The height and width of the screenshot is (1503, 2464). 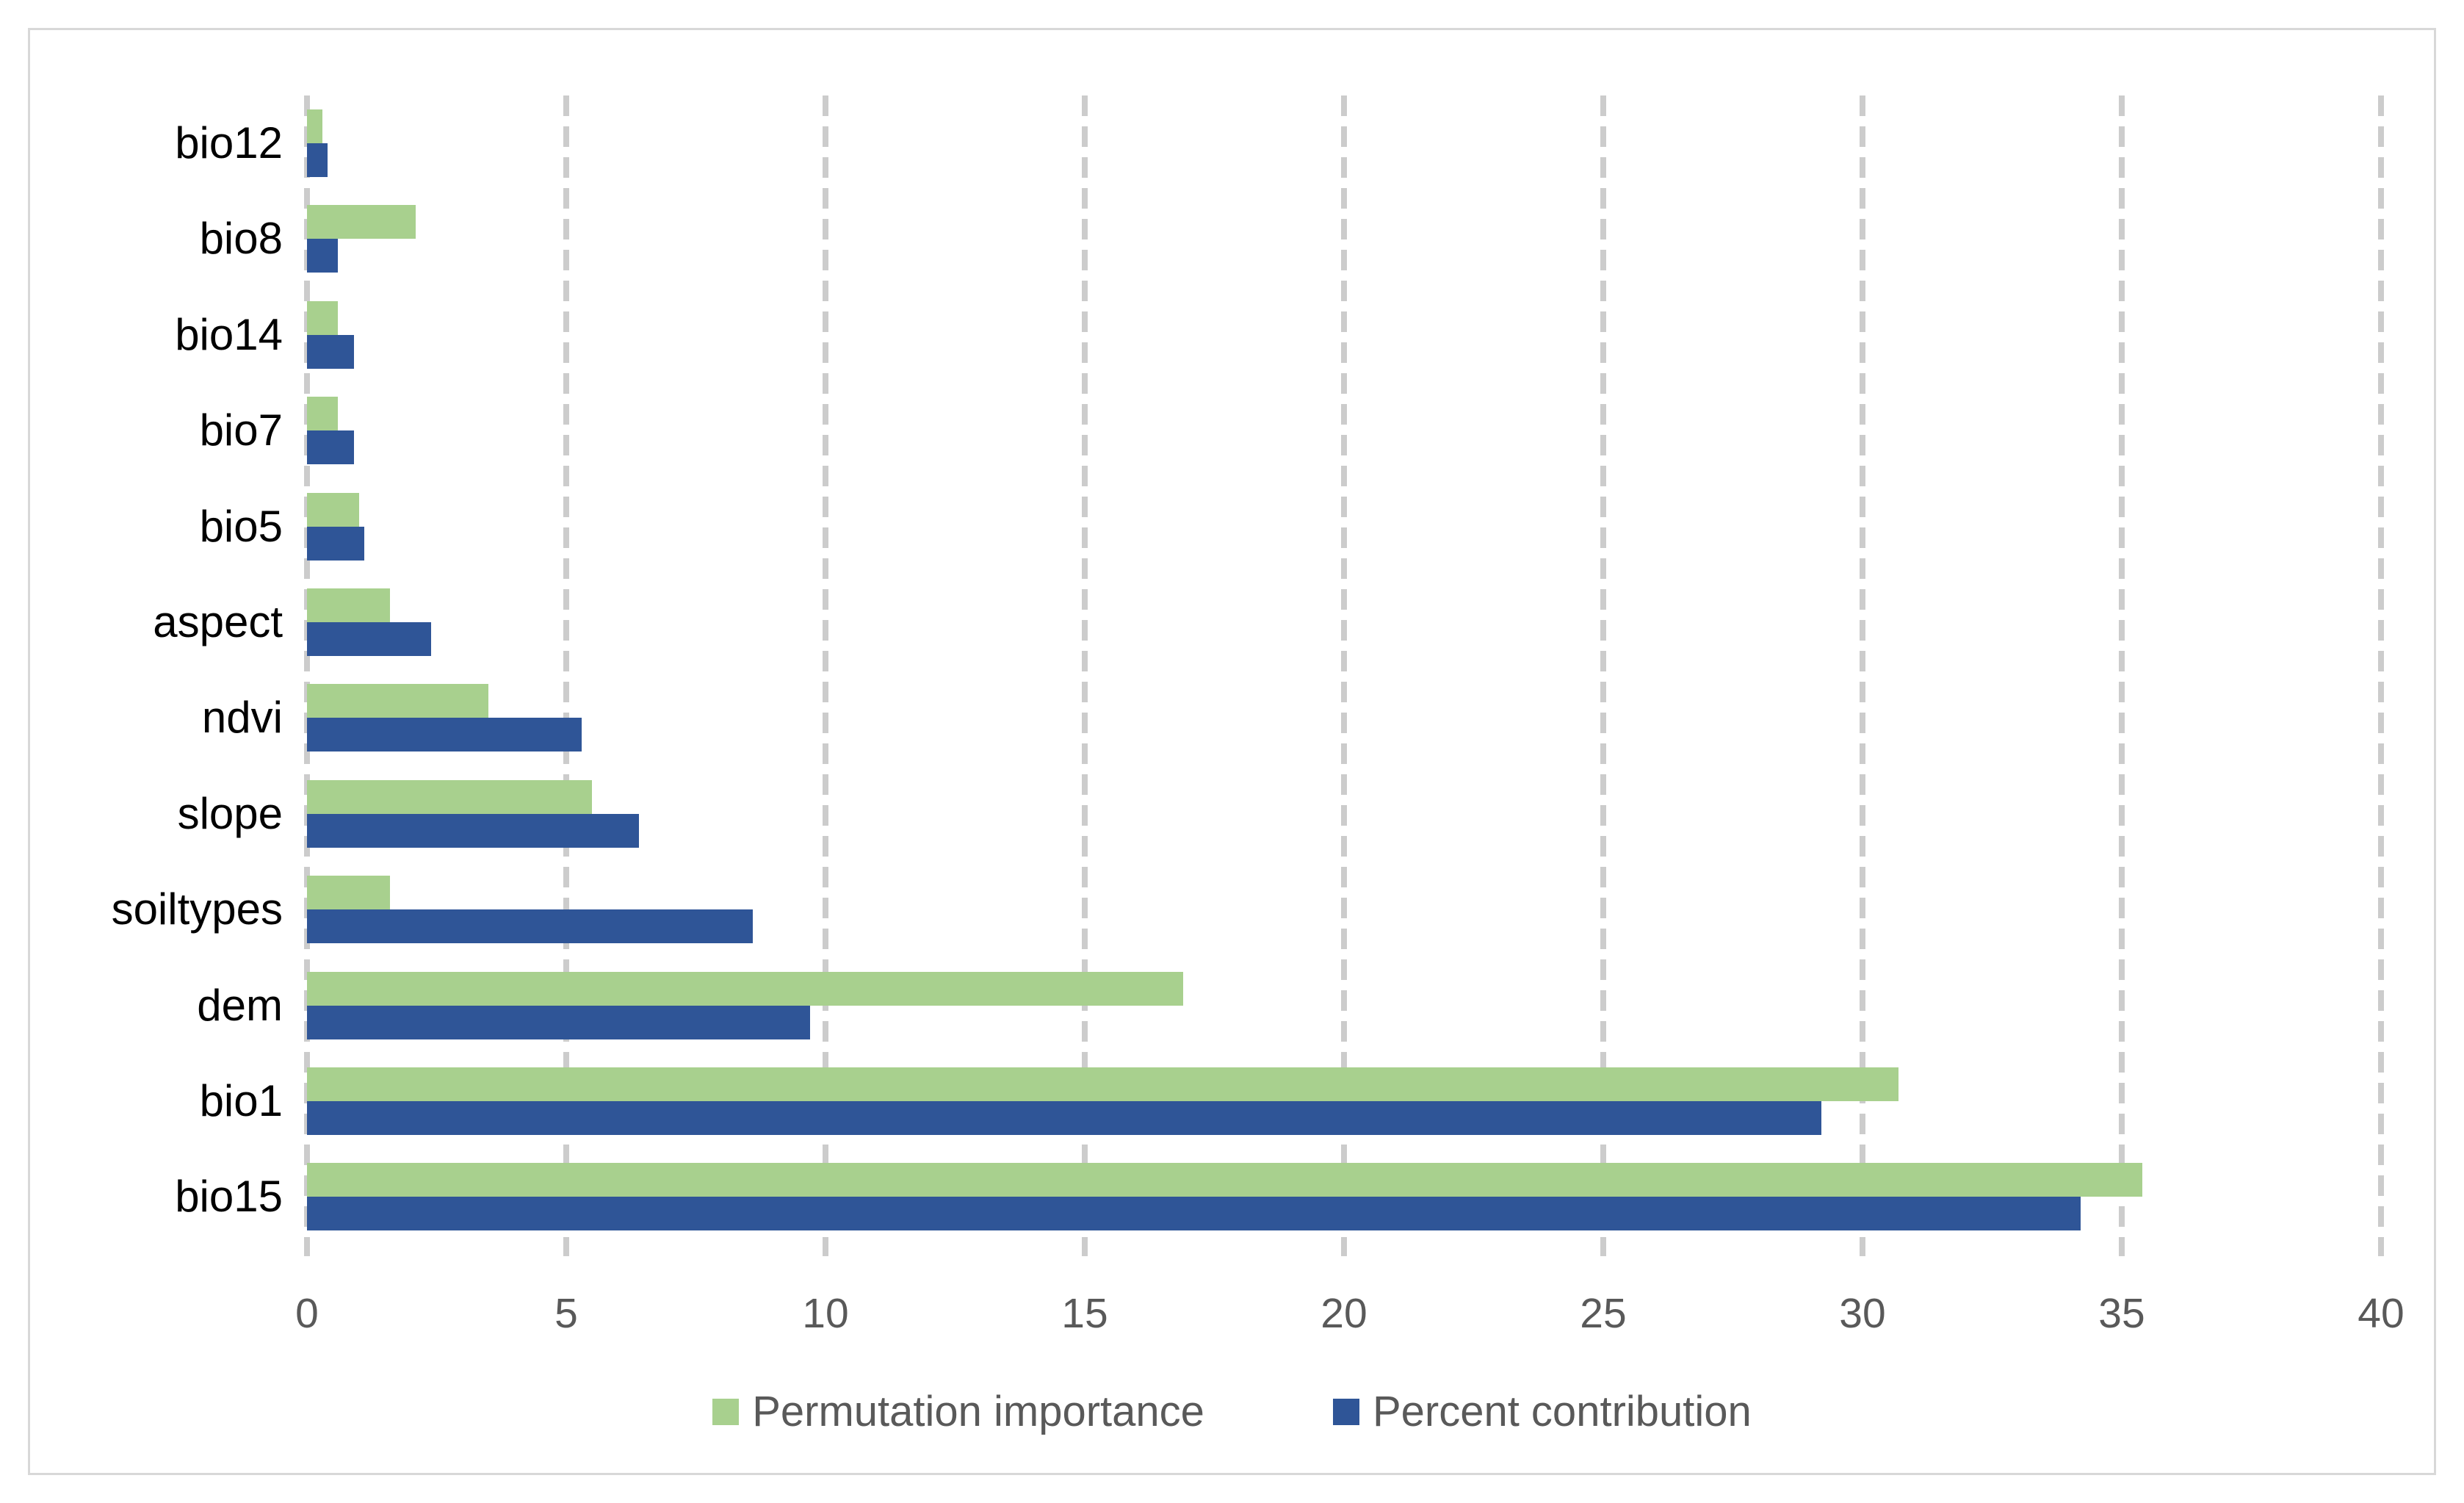 What do you see at coordinates (450, 797) in the screenshot?
I see `bar-slope-permutation-importance` at bounding box center [450, 797].